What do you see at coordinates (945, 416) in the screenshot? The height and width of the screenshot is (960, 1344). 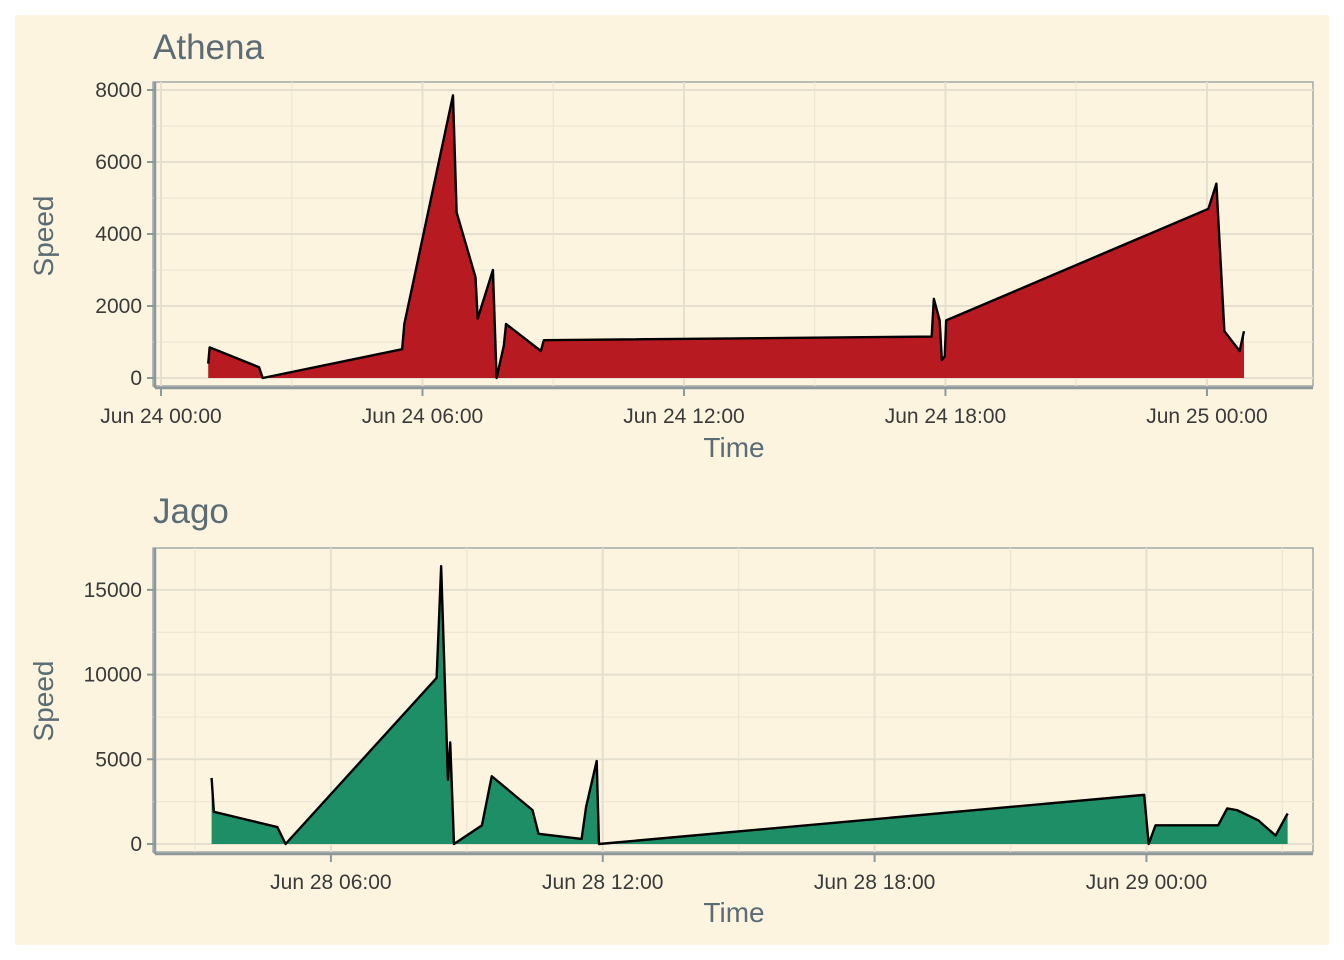 I see `athena-x-tick-label: Jun 24 18:00` at bounding box center [945, 416].